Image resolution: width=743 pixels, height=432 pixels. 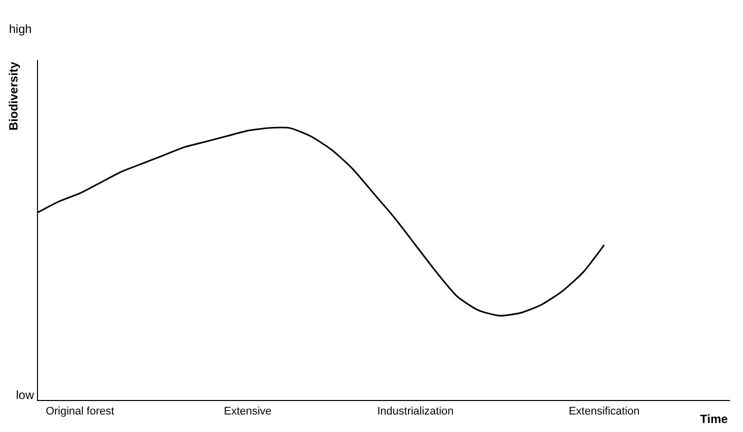 I want to click on text: high, so click(x=20, y=29).